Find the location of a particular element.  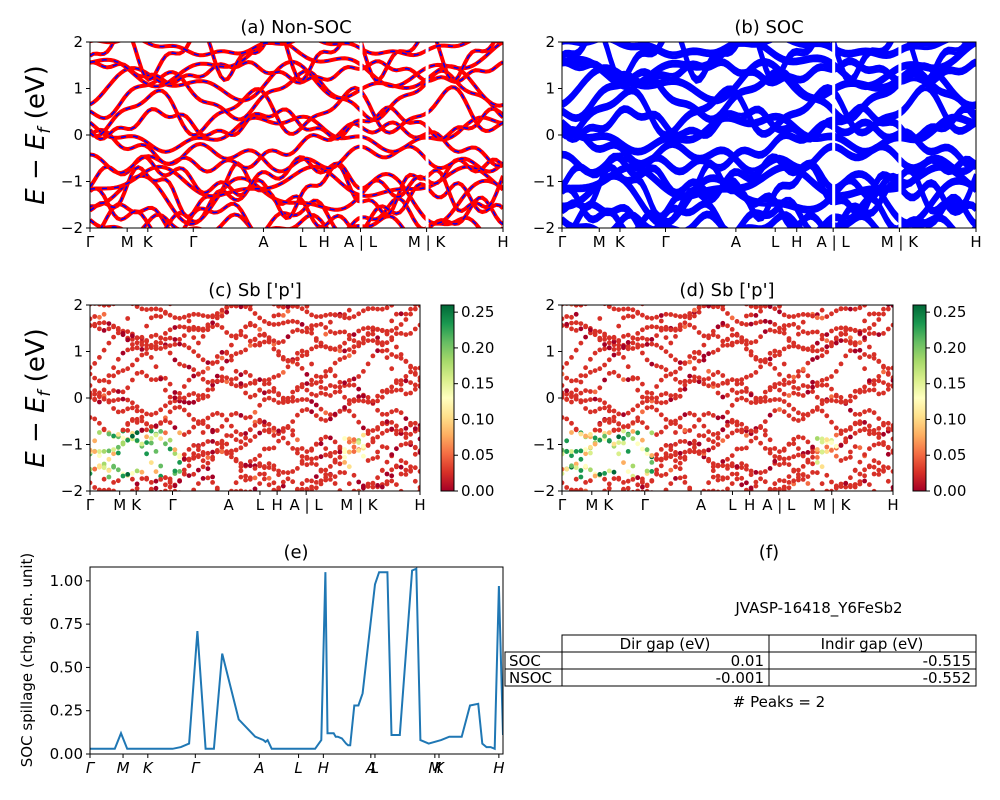

panel-a-xtick-label: H is located at coordinates (324, 242).